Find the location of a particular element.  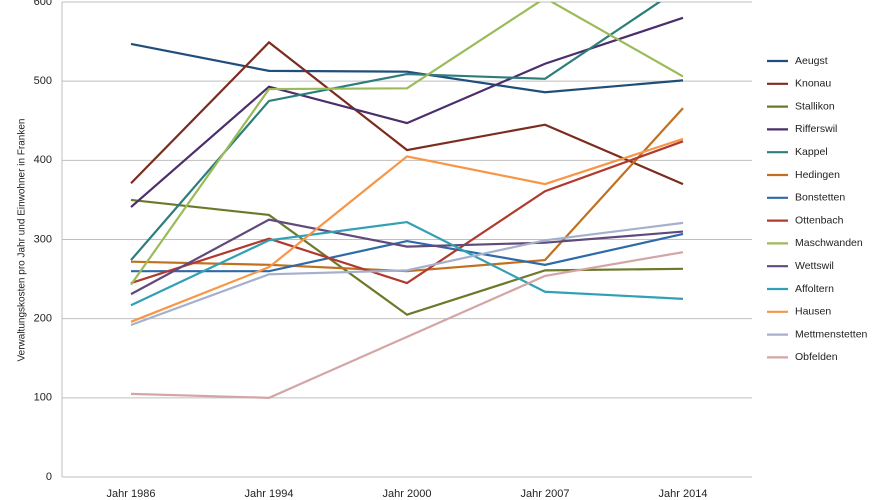

x-tick-label: Jahr 1994 is located at coordinates (269, 494).